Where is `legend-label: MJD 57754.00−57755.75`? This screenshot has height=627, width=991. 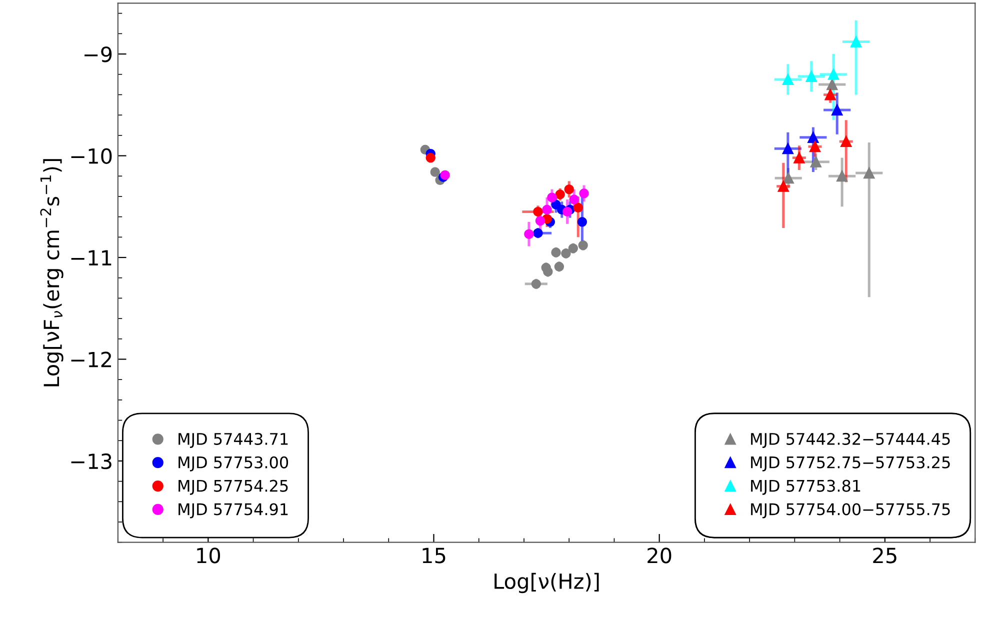
legend-label: MJD 57754.00−57755.75 is located at coordinates (850, 510).